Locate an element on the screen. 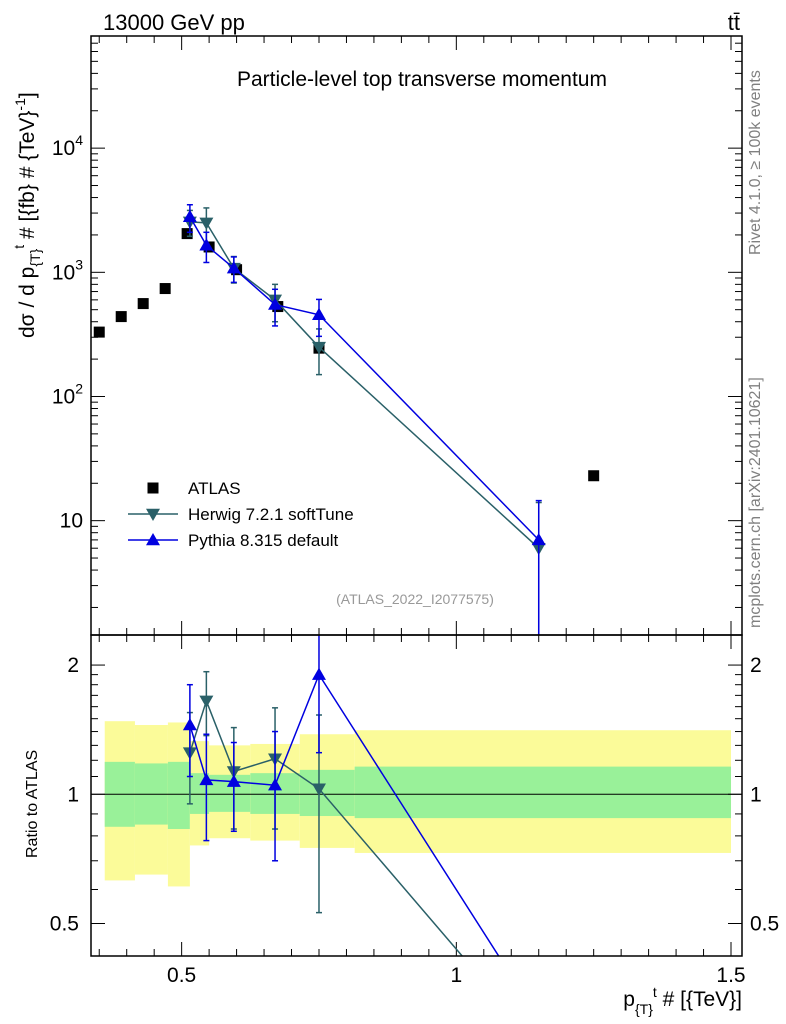 The height and width of the screenshot is (1024, 786). x-tick-label: 1.5 is located at coordinates (730, 975).